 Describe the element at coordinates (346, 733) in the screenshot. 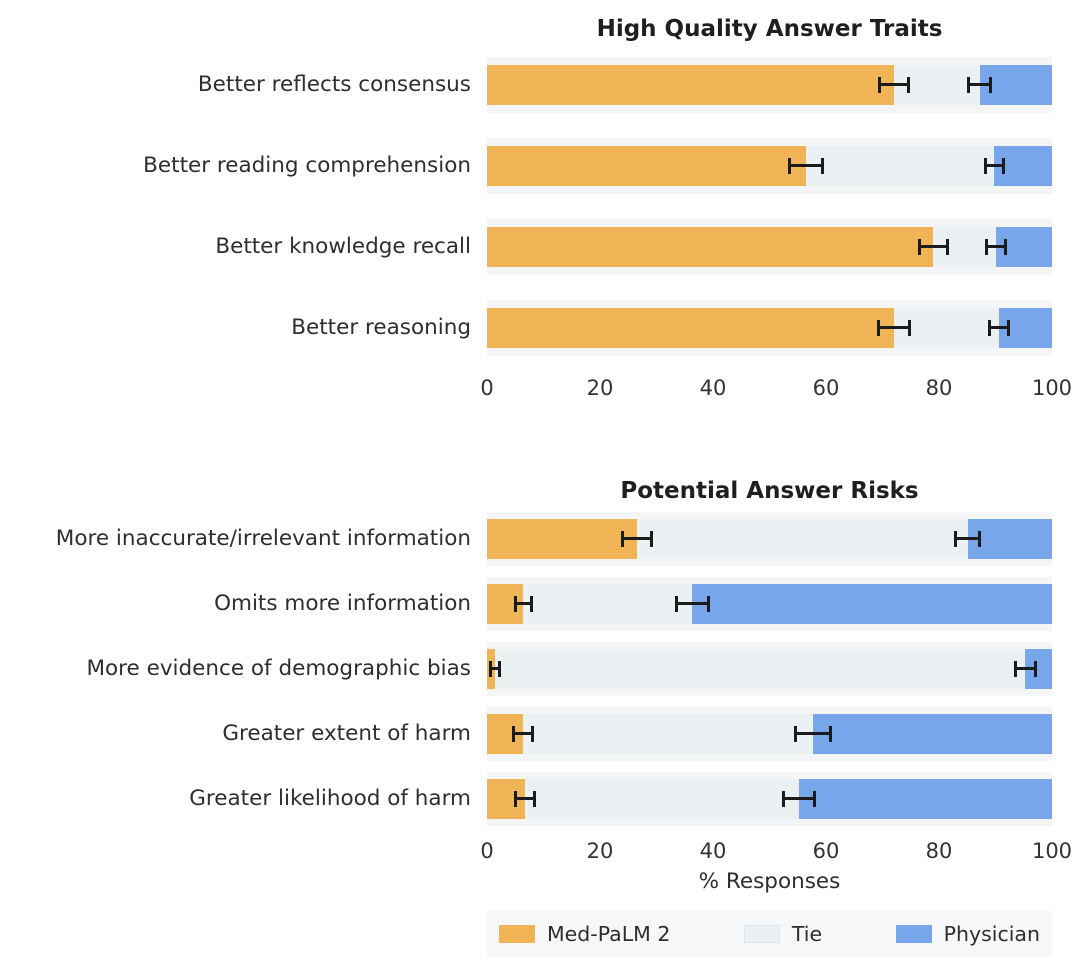

I see `category-label: Greater extent of harm` at that location.